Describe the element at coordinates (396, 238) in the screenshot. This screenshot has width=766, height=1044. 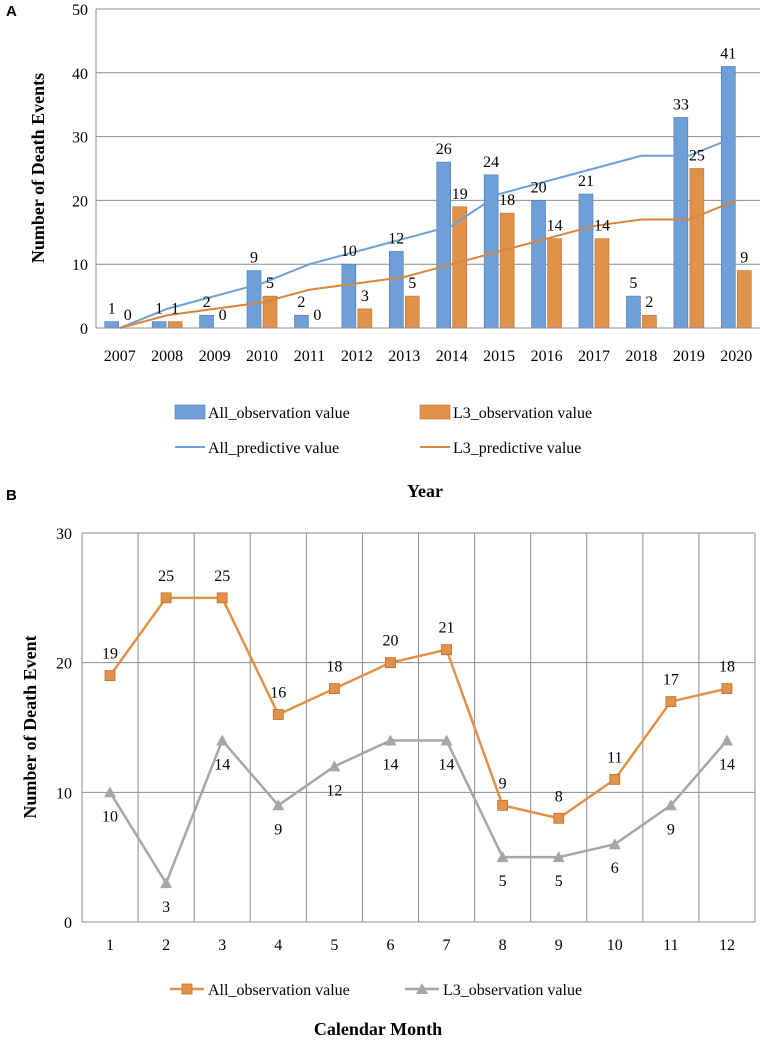
I see `panel-a-data-label-all: 12` at that location.